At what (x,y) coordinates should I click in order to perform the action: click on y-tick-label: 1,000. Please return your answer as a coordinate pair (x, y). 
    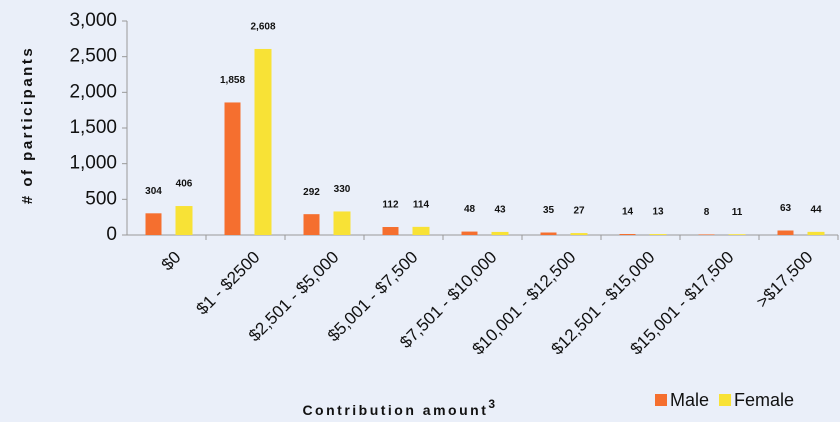
    Looking at the image, I should click on (93, 163).